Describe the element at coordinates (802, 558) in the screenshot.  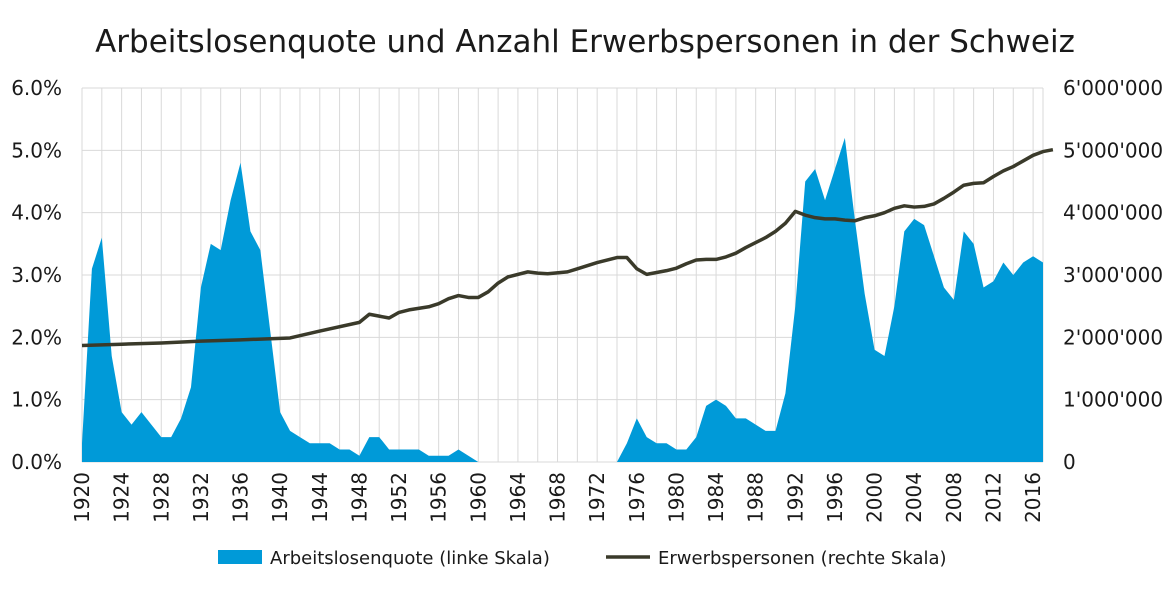
I see `legend-label-line: Erwerbspersonen (rechte Skala)` at that location.